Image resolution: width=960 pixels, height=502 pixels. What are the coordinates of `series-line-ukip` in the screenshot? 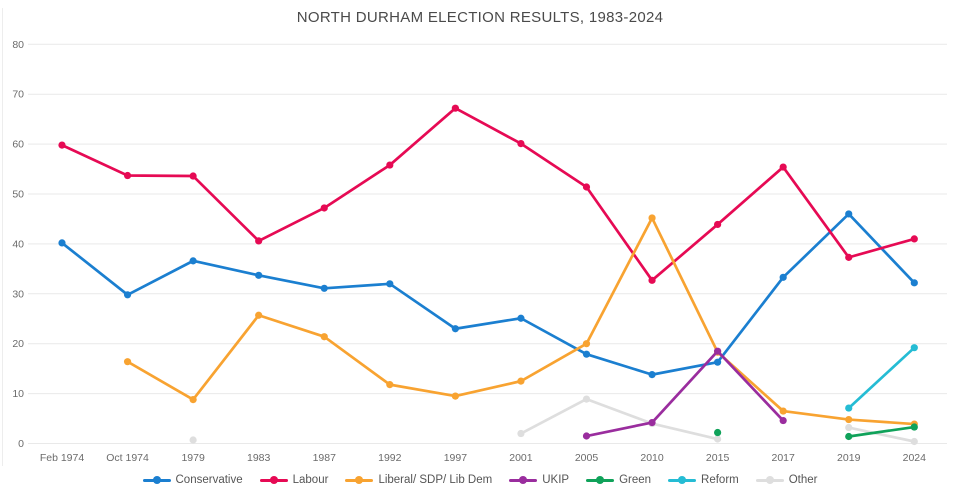 It's located at (685, 393).